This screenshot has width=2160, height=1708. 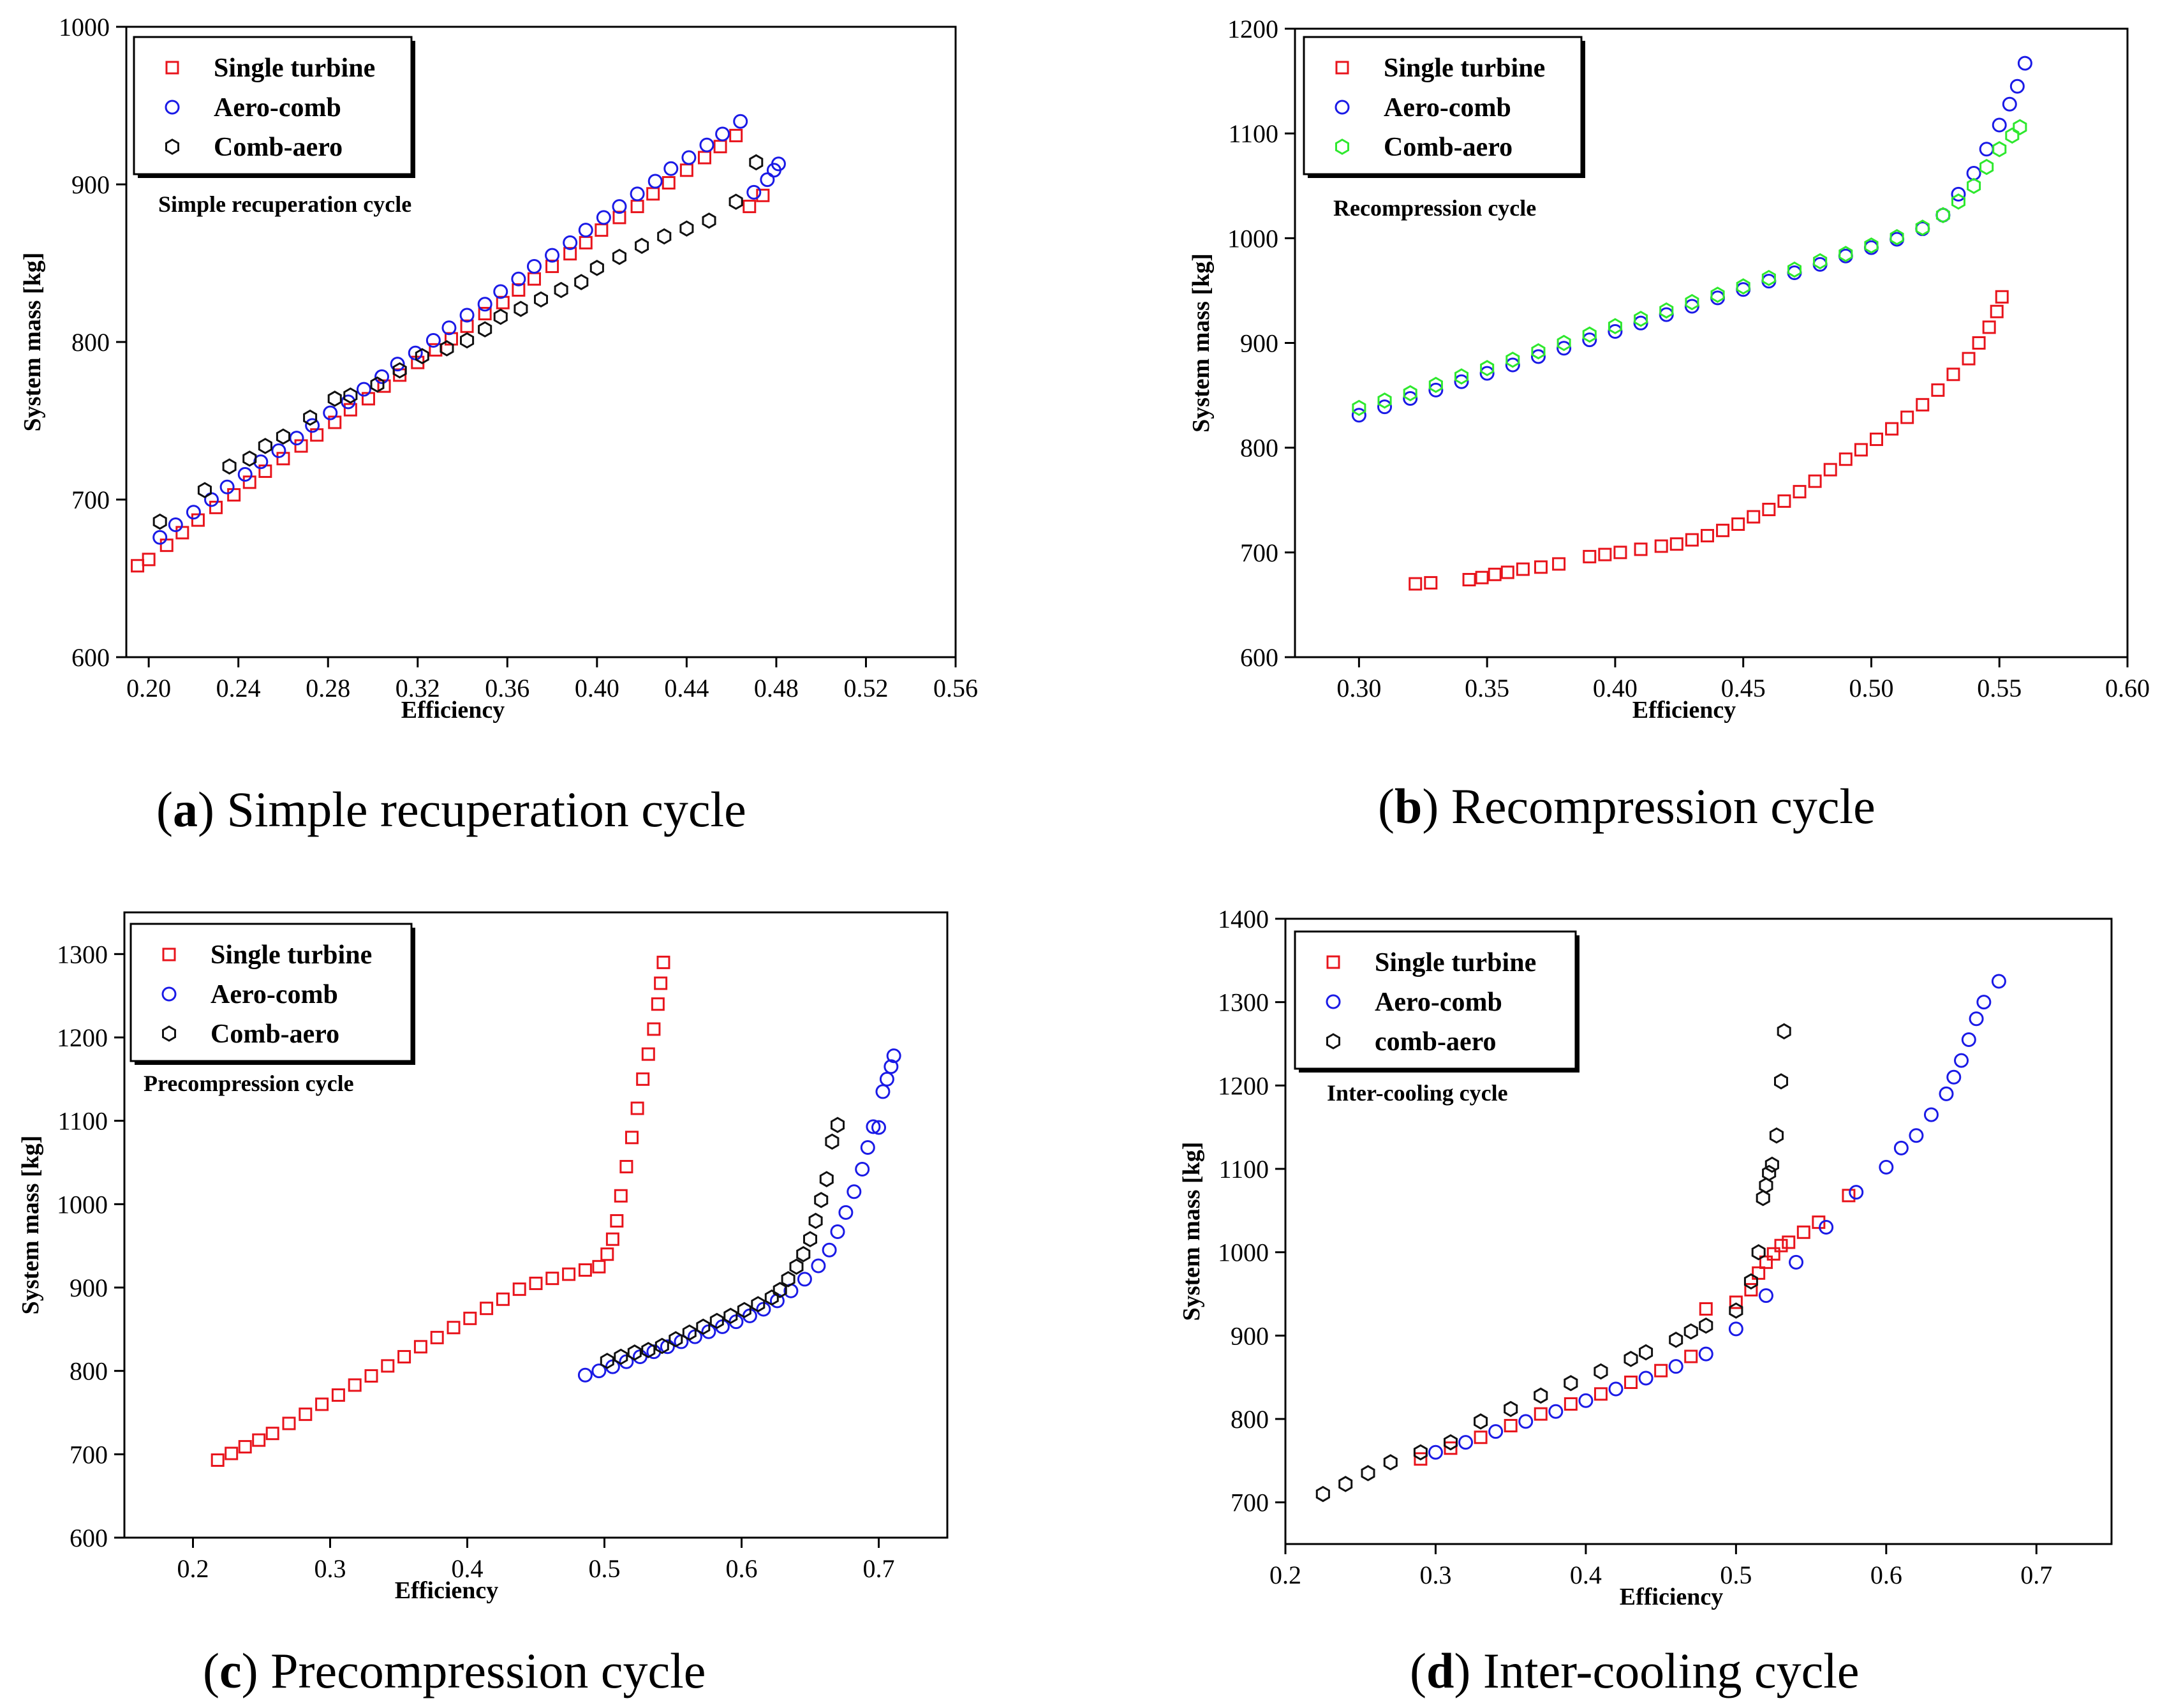 What do you see at coordinates (291, 955) in the screenshot?
I see `legend-entry: Single turbine` at bounding box center [291, 955].